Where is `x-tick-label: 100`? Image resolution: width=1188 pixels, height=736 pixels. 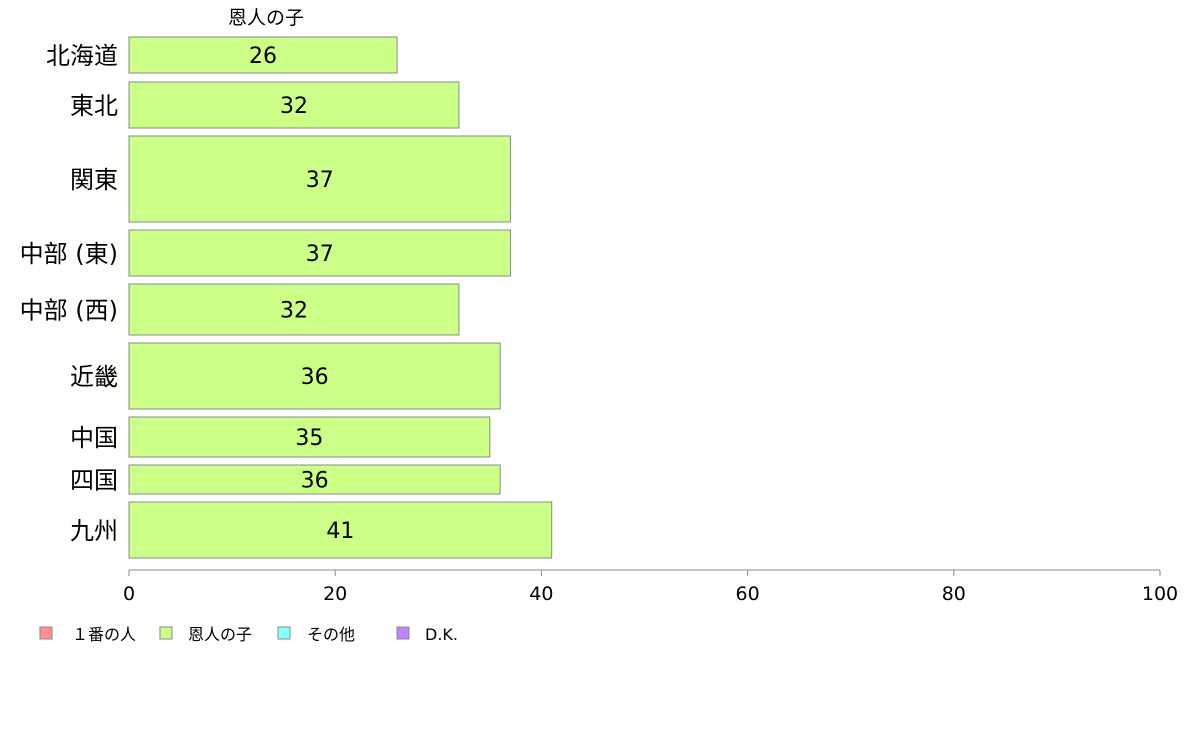
x-tick-label: 100 is located at coordinates (1160, 594).